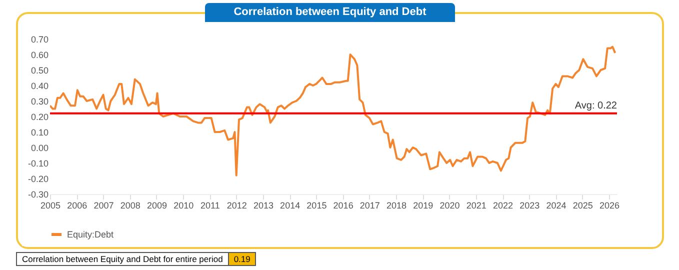  Describe the element at coordinates (77, 205) in the screenshot. I see `x-tick-label: 2006` at that location.